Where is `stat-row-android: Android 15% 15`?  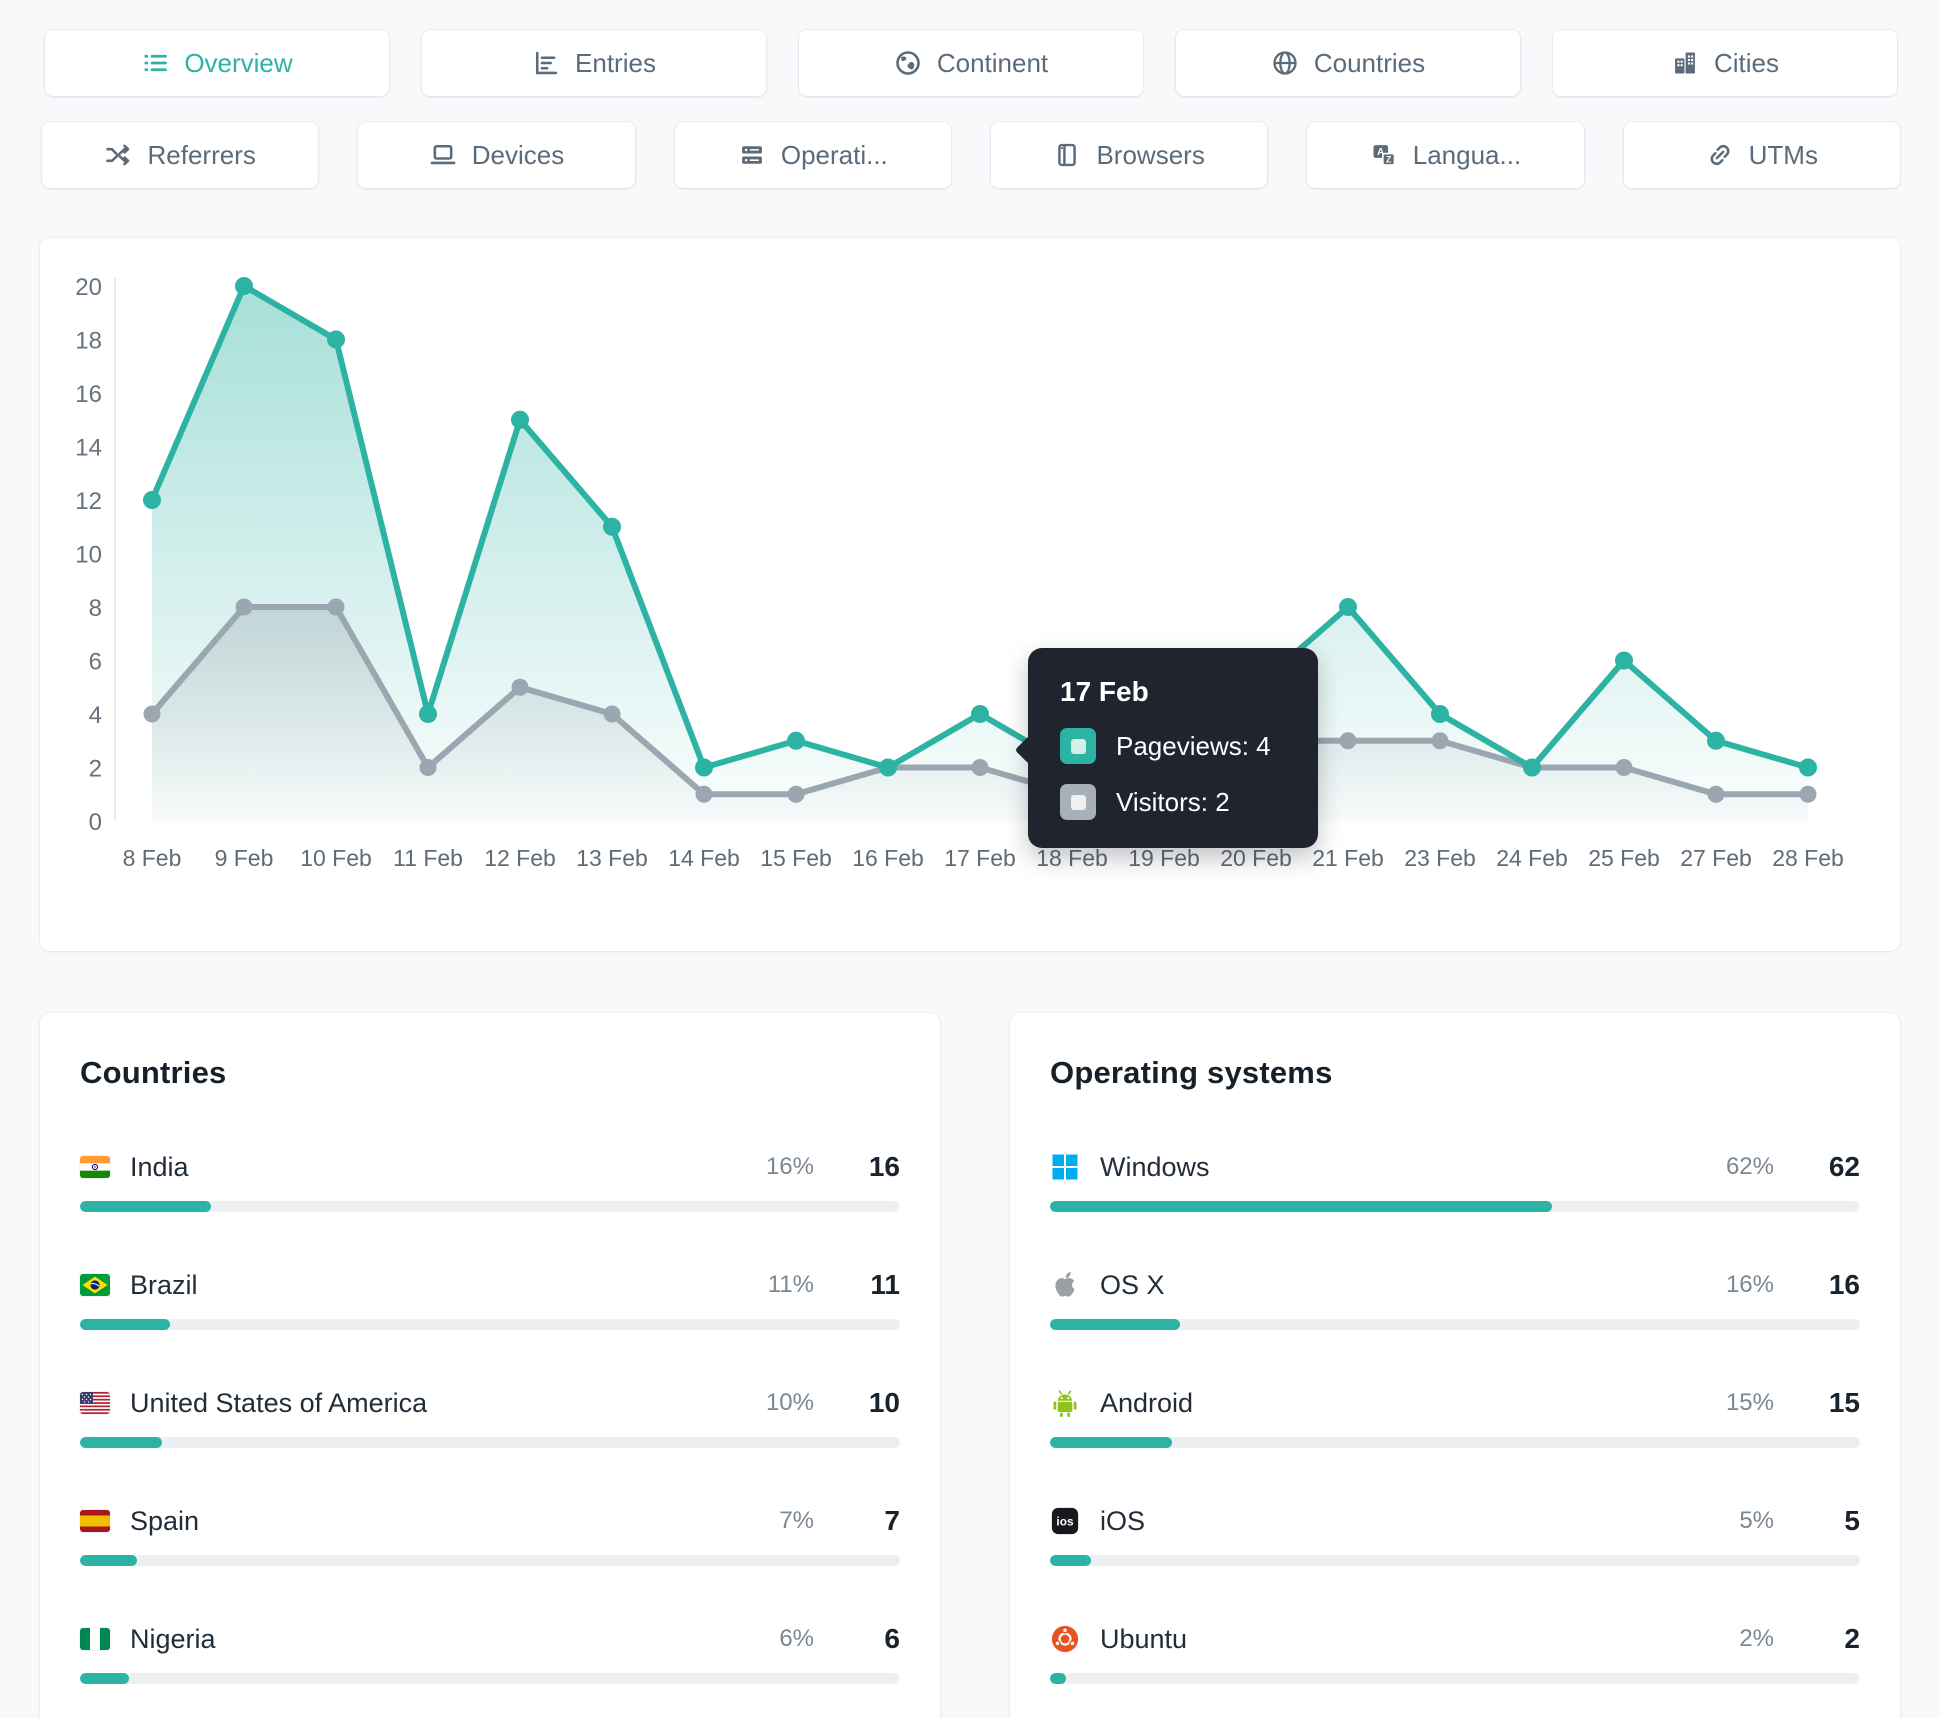 stat-row-android: Android 15% 15 is located at coordinates (1455, 1417).